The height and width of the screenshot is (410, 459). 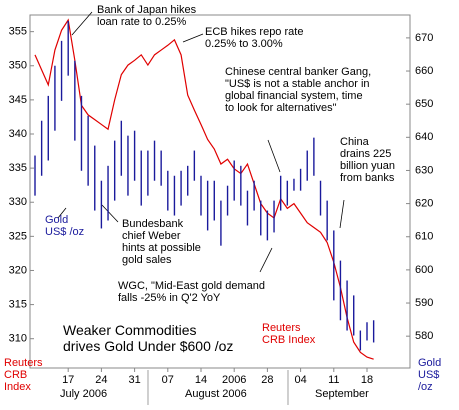 I want to click on y2-tick-label: 650, so click(x=424, y=104).